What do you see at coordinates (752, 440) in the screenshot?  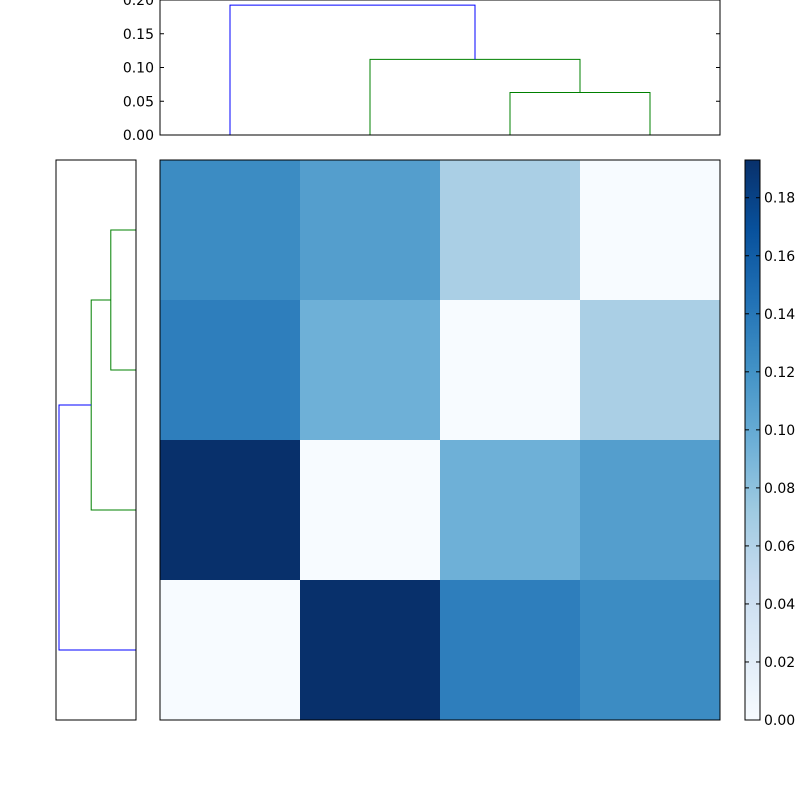 I see `colorbar` at bounding box center [752, 440].